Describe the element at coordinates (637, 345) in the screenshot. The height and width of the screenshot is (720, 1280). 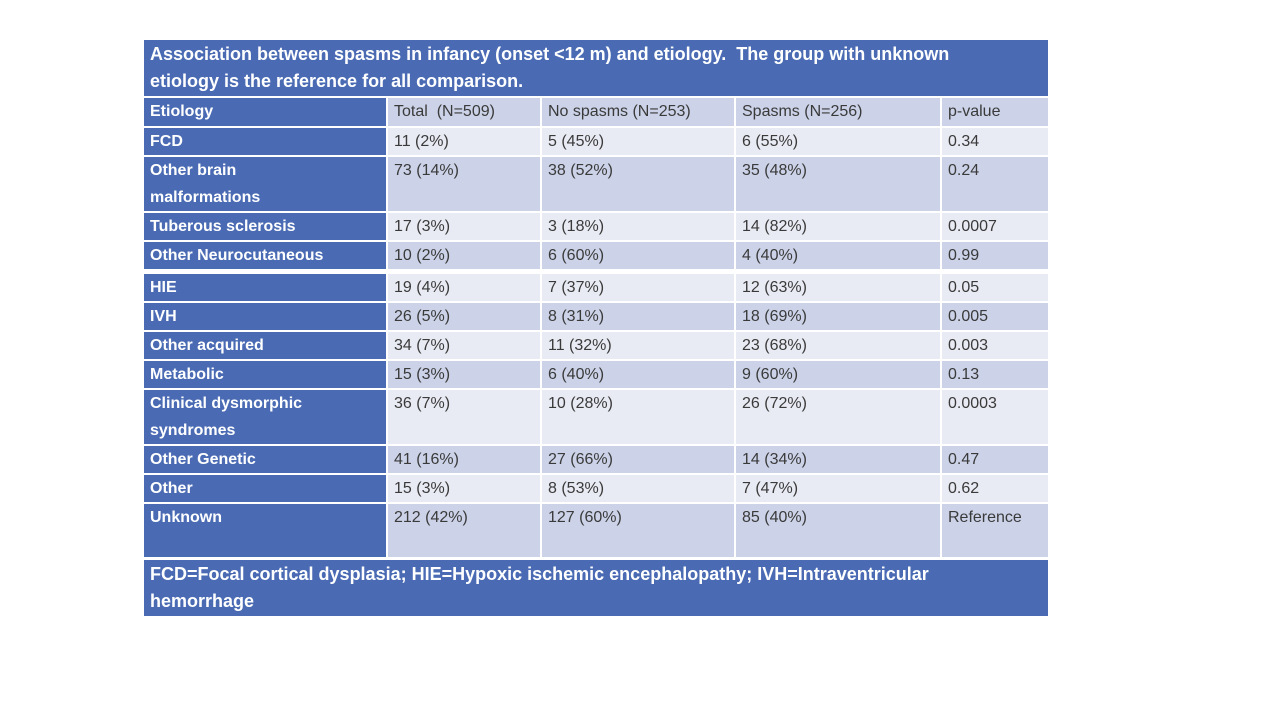
I see `no-spasms-cell: 11 (32%)` at that location.